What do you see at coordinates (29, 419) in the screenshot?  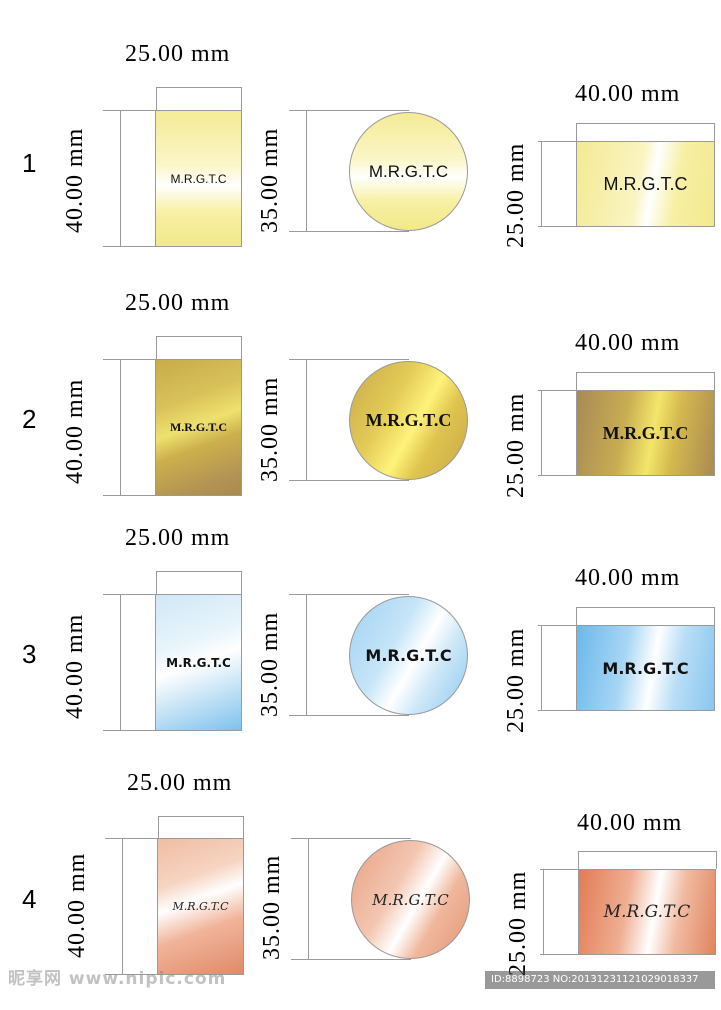 I see `row-number: 2` at bounding box center [29, 419].